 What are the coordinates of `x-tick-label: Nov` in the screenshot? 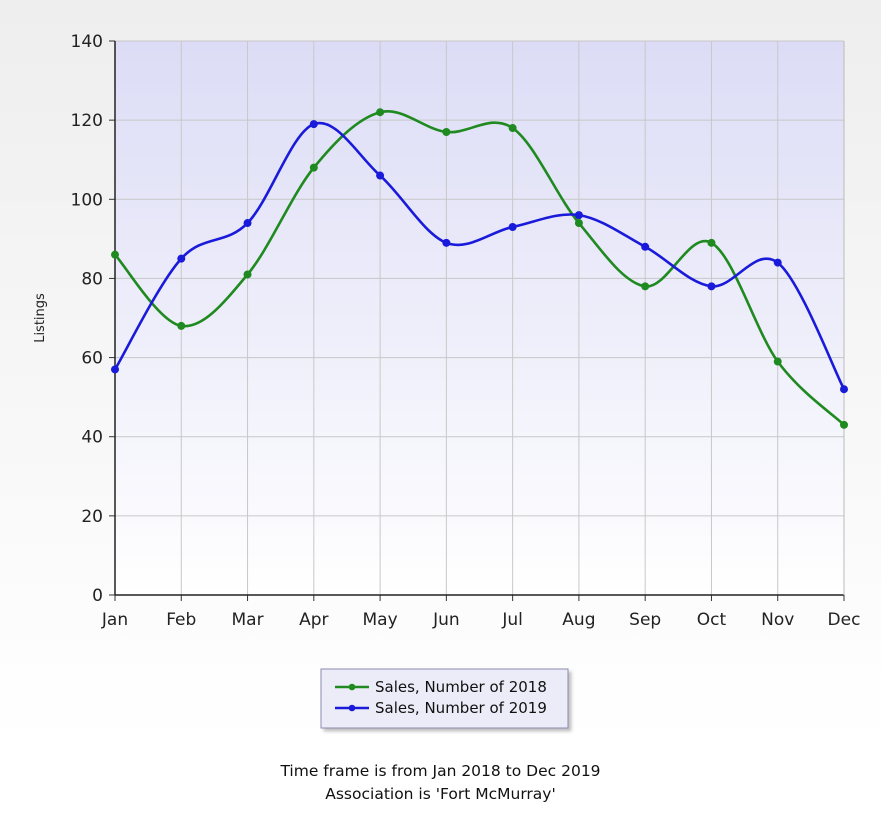 It's located at (777, 620).